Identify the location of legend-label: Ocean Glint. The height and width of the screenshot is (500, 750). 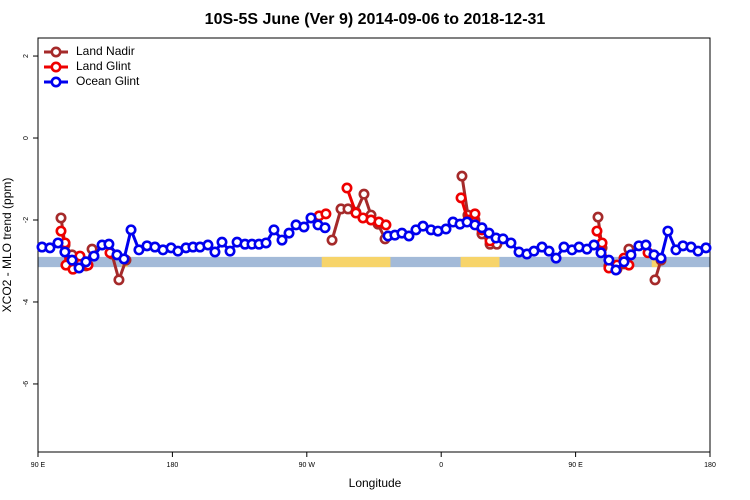
(108, 81).